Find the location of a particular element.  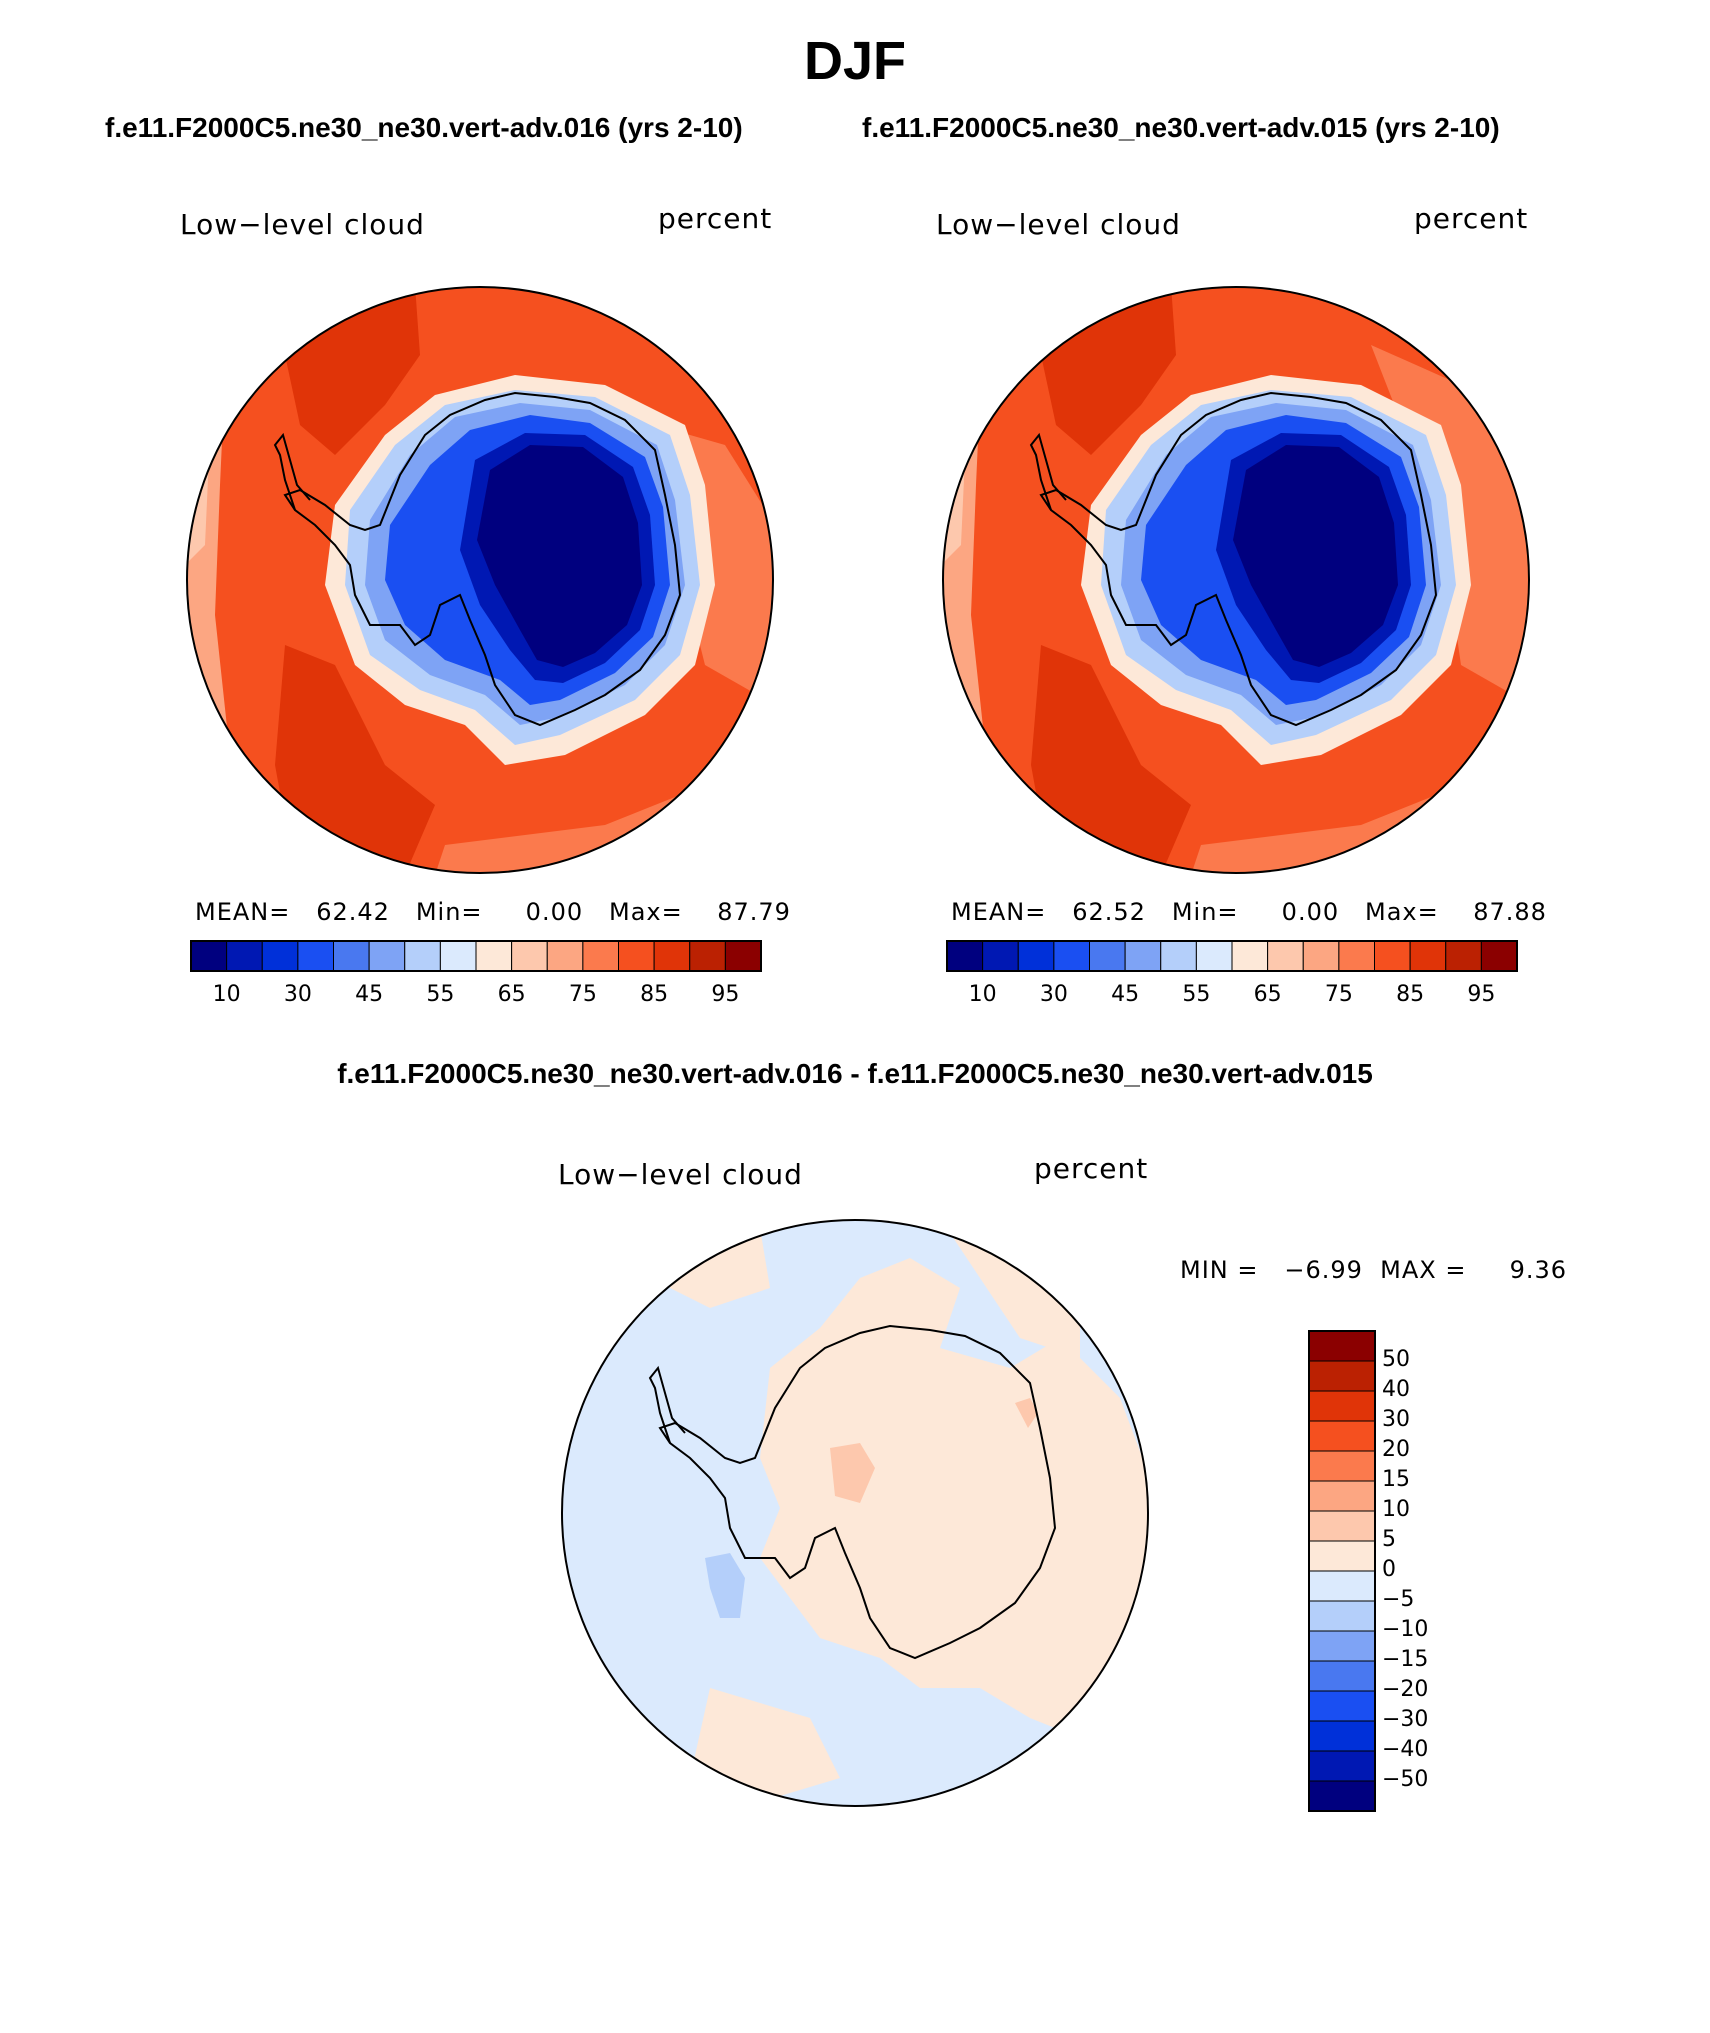

panel1-polar-map is located at coordinates (480, 580).